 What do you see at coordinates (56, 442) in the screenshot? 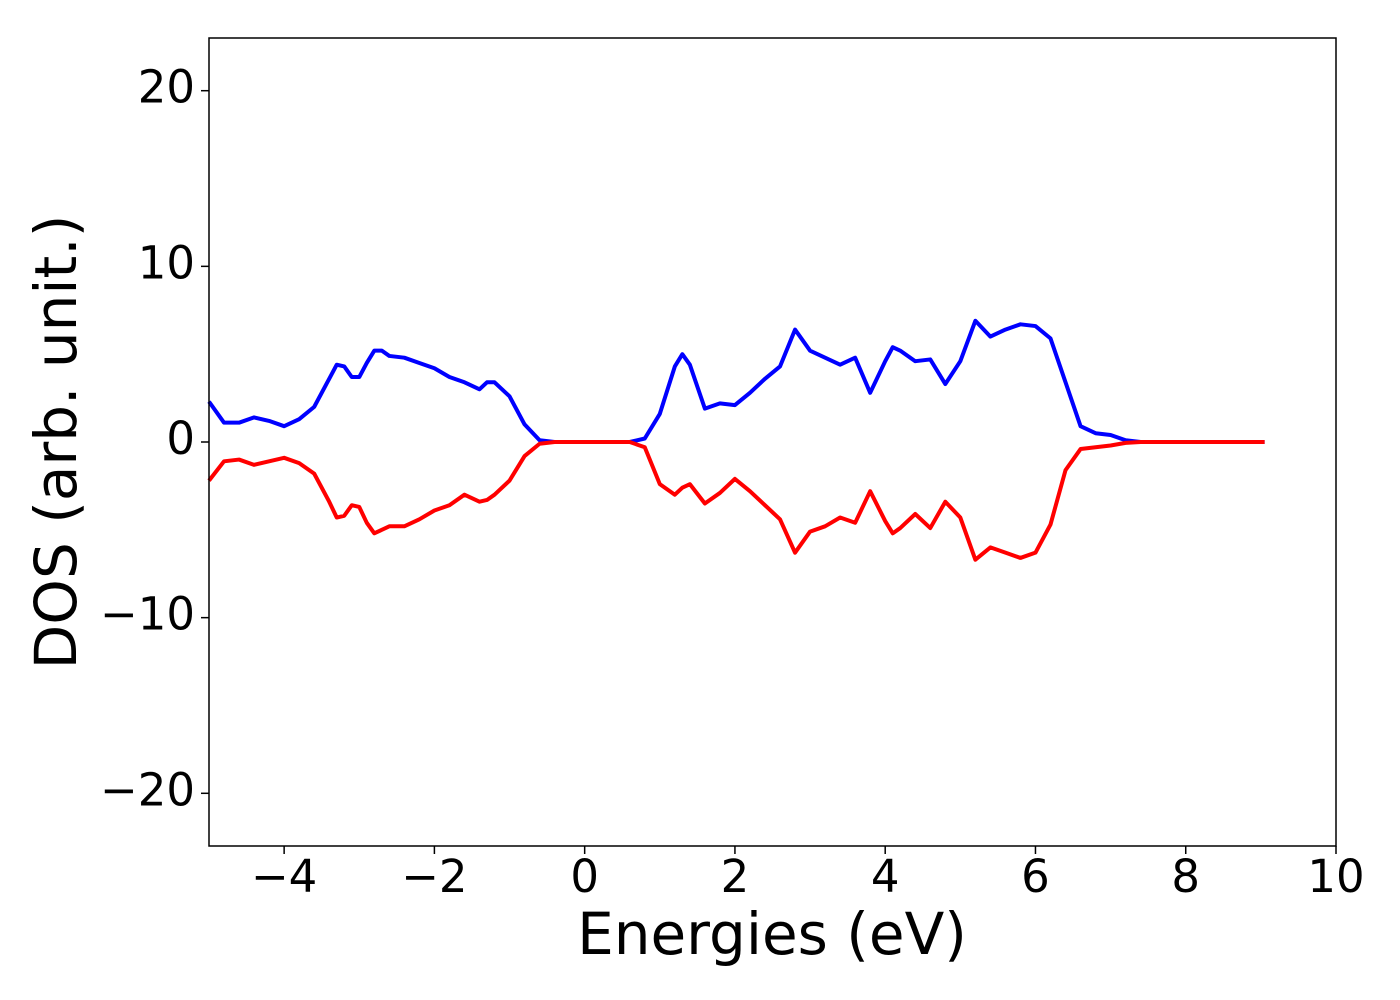
I see `y-axis-label: DOS (arb. unit.)` at bounding box center [56, 442].